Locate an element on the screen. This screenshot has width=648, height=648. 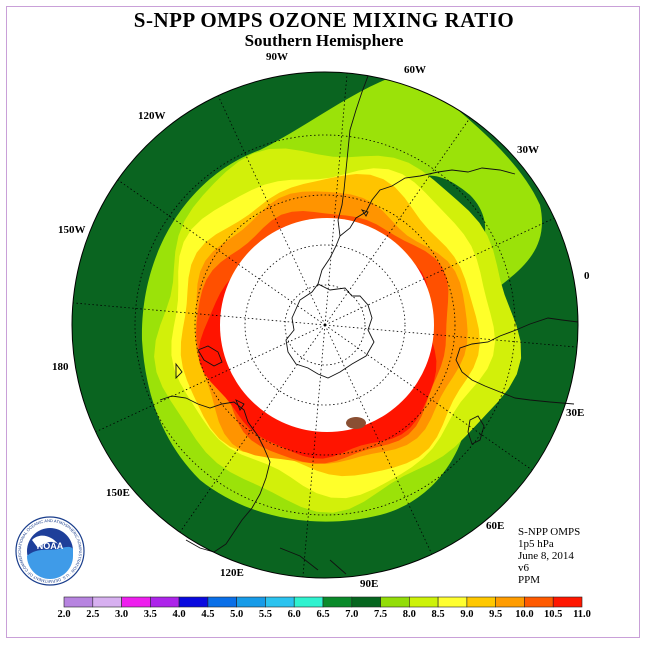
colorbar-tick-label: 5.0 is located at coordinates (236, 614).